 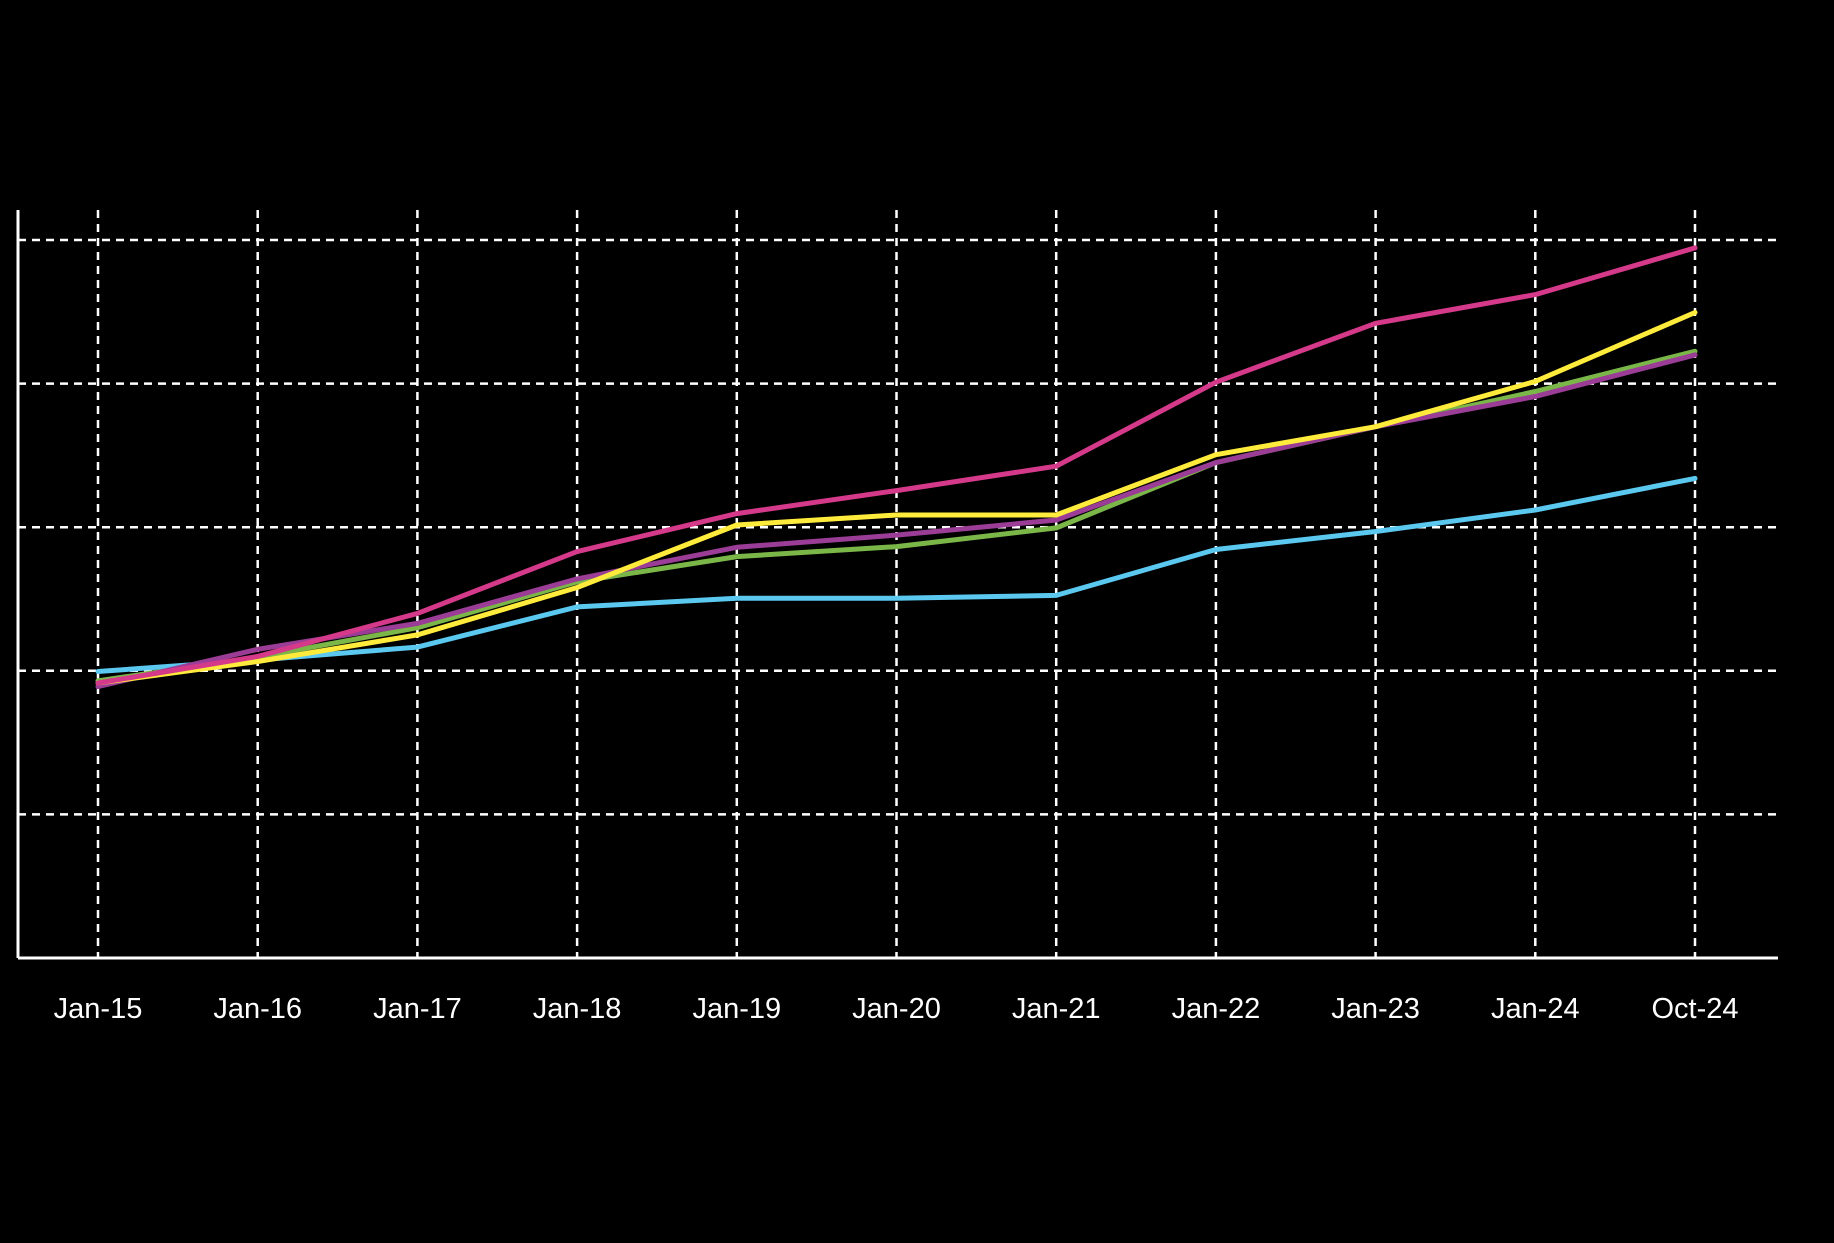 I want to click on x-tick-label-5: Jan-20, so click(x=896, y=1009).